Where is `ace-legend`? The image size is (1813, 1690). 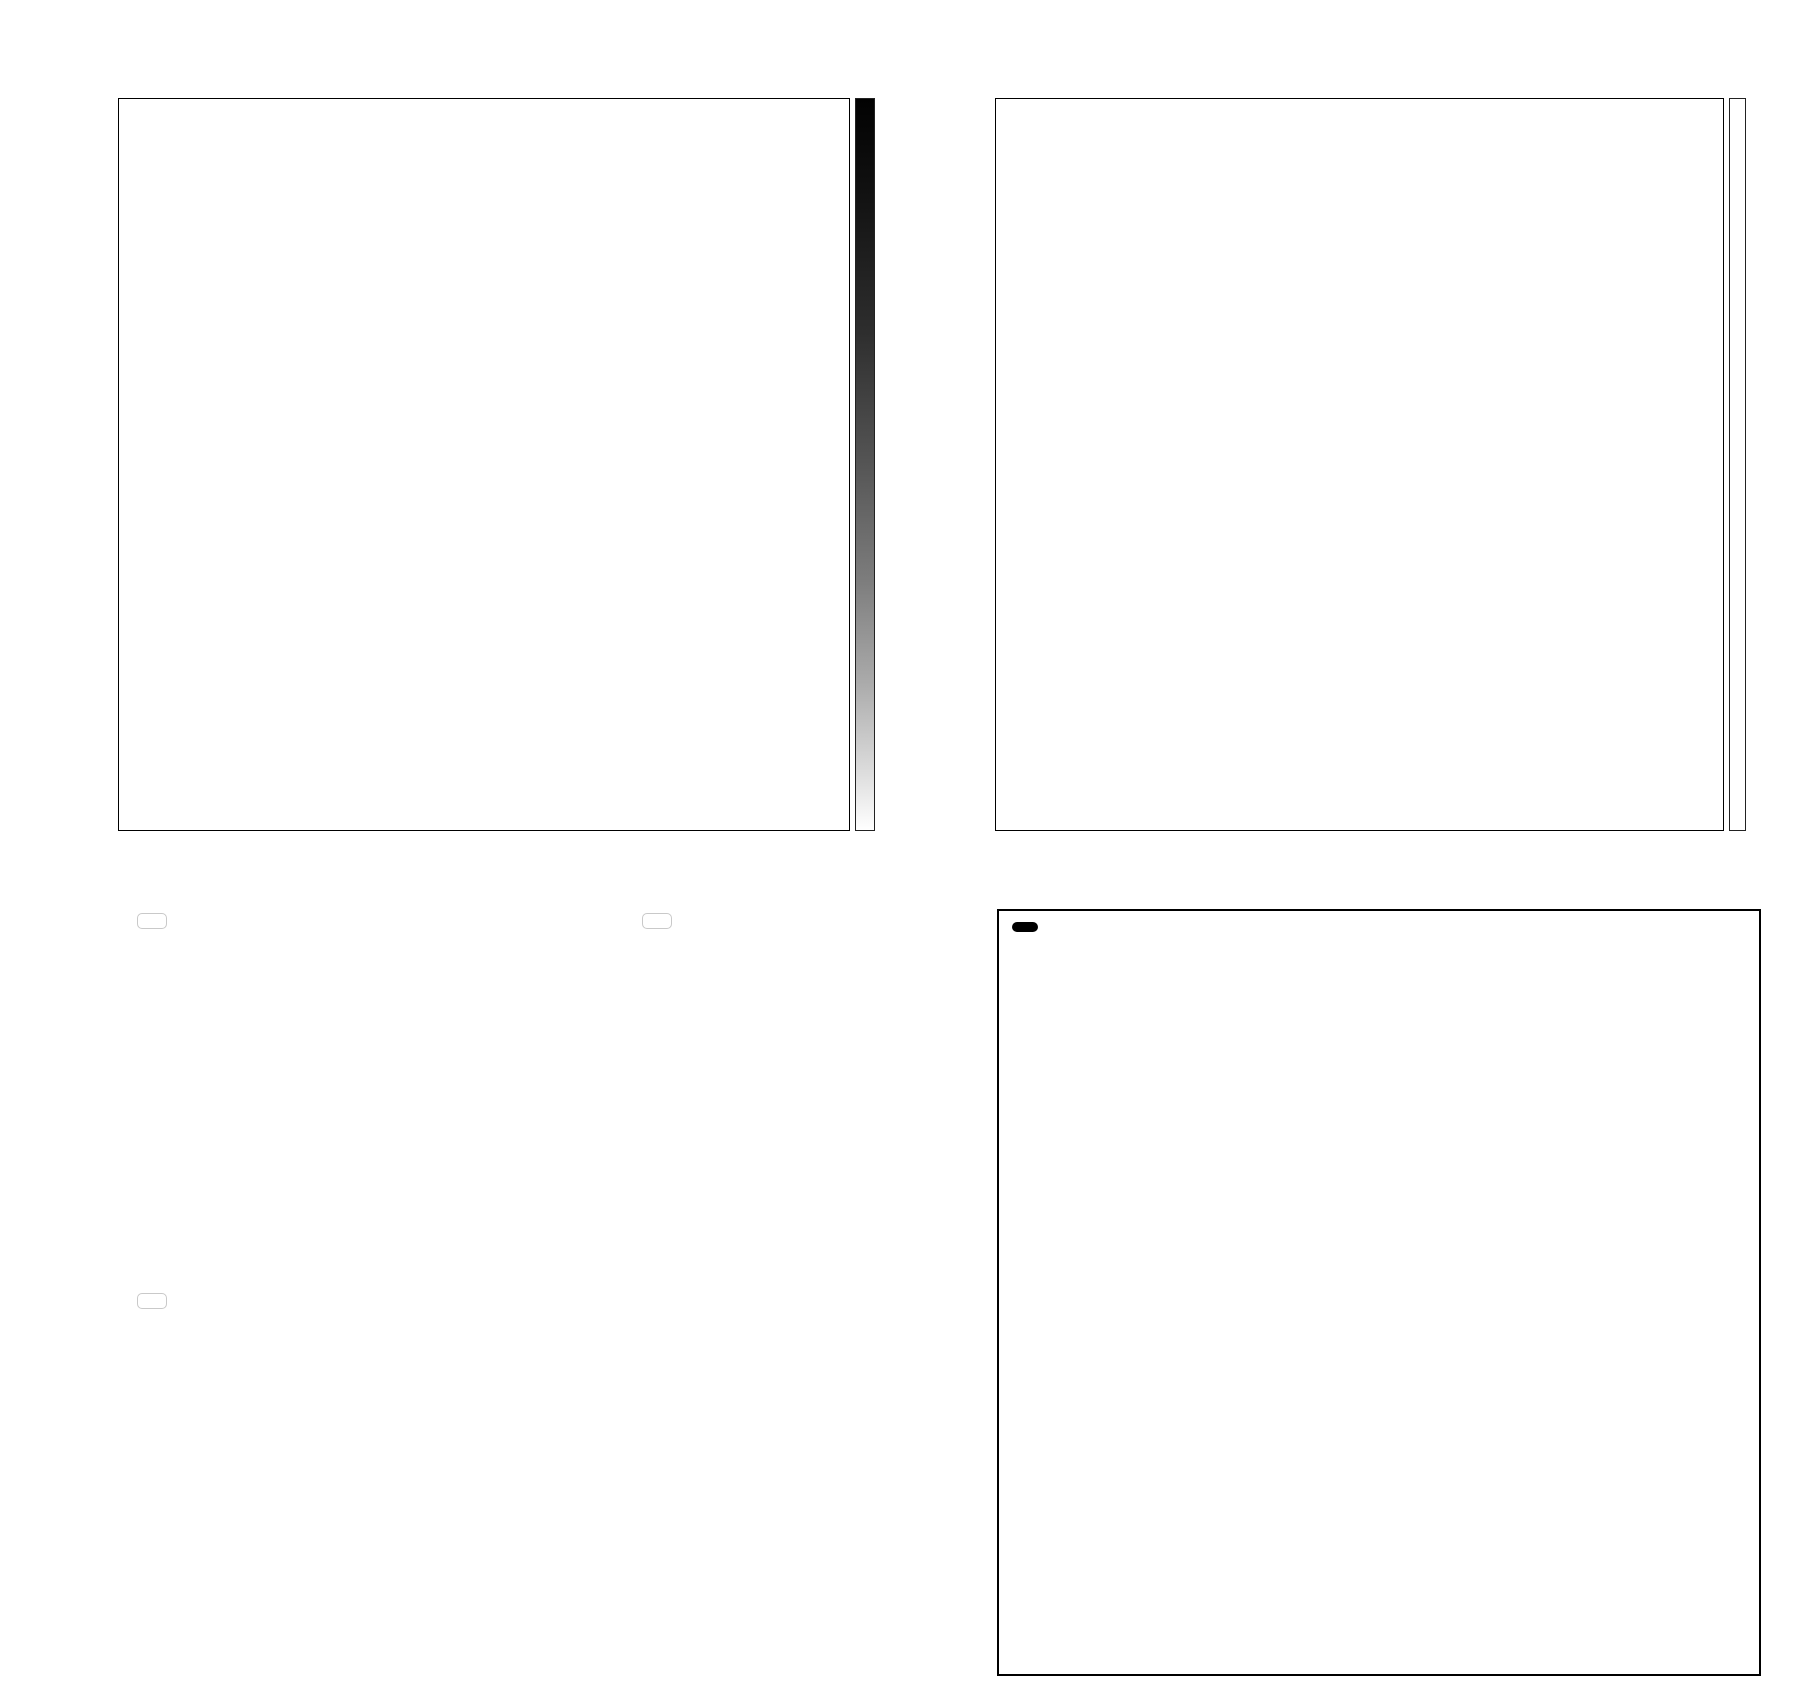
ace-legend is located at coordinates (152, 1301).